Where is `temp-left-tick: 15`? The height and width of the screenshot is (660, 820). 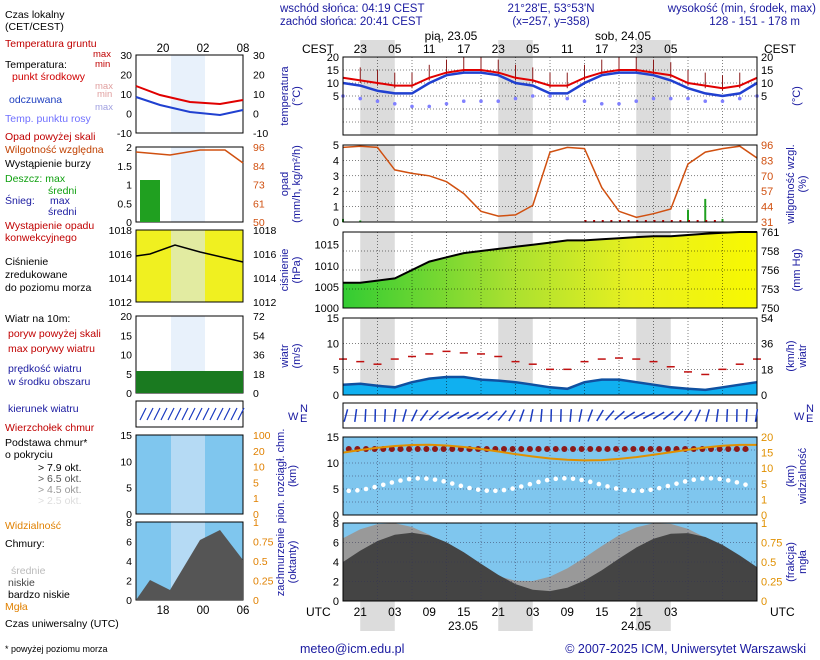 temp-left-tick: 15 is located at coordinates (333, 71).